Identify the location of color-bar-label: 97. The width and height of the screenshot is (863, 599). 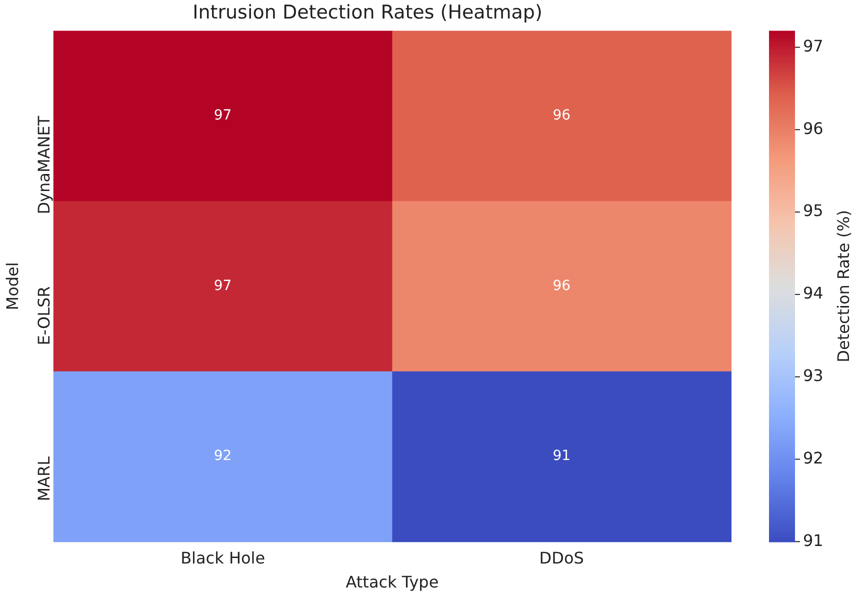
(813, 46).